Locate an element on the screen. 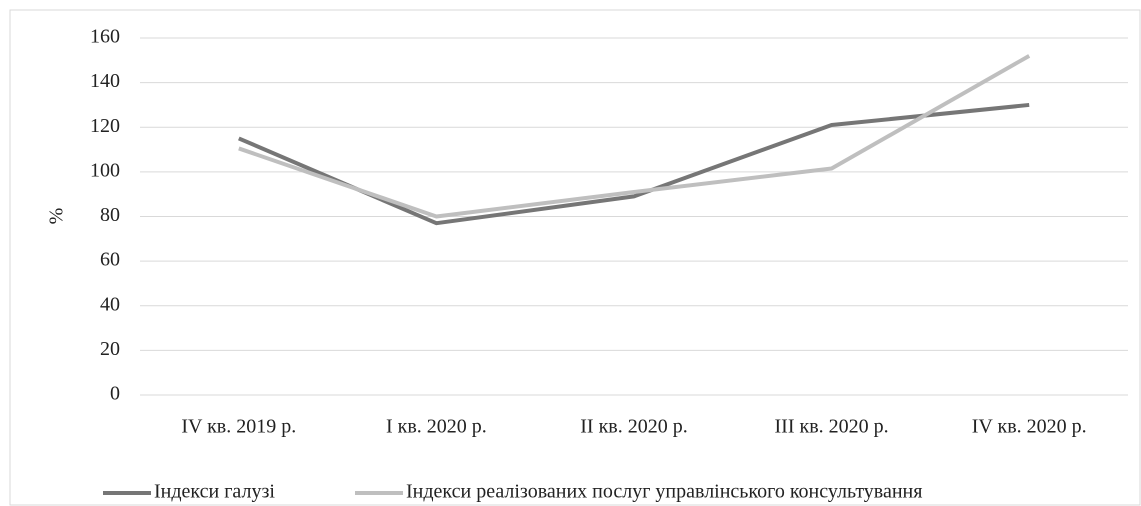  x-tick-label: I кв. 2020 р. is located at coordinates (436, 427).